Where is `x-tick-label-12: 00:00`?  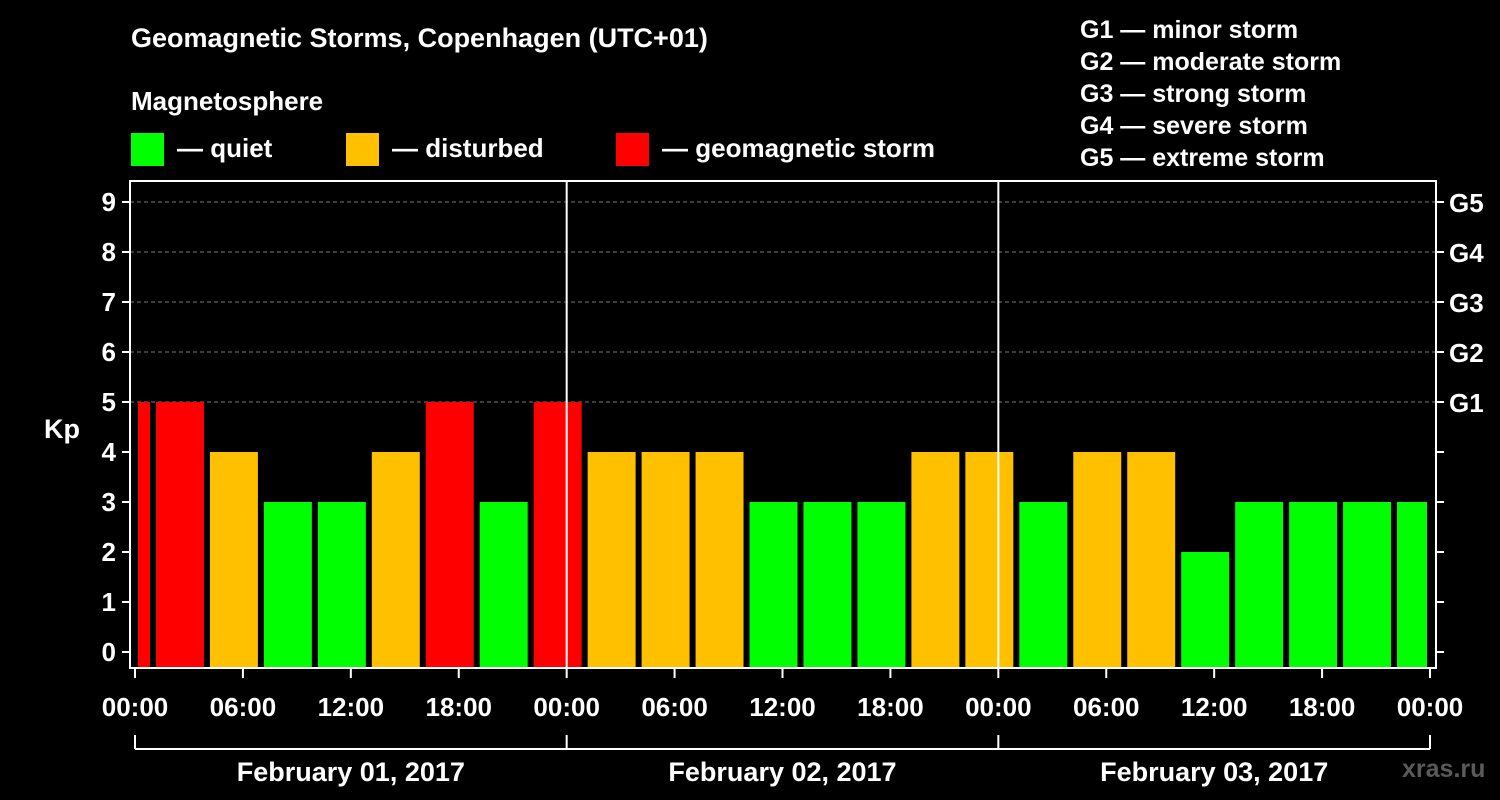 x-tick-label-12: 00:00 is located at coordinates (1430, 707).